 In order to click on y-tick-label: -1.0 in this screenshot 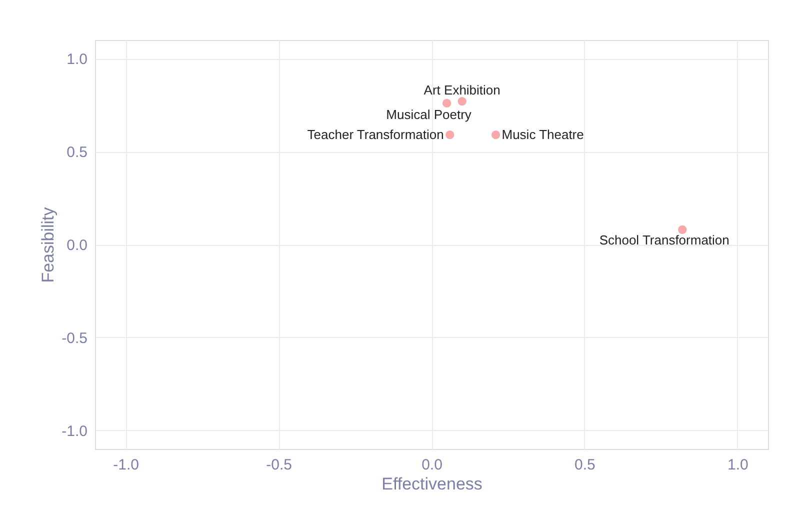, I will do `click(75, 431)`.